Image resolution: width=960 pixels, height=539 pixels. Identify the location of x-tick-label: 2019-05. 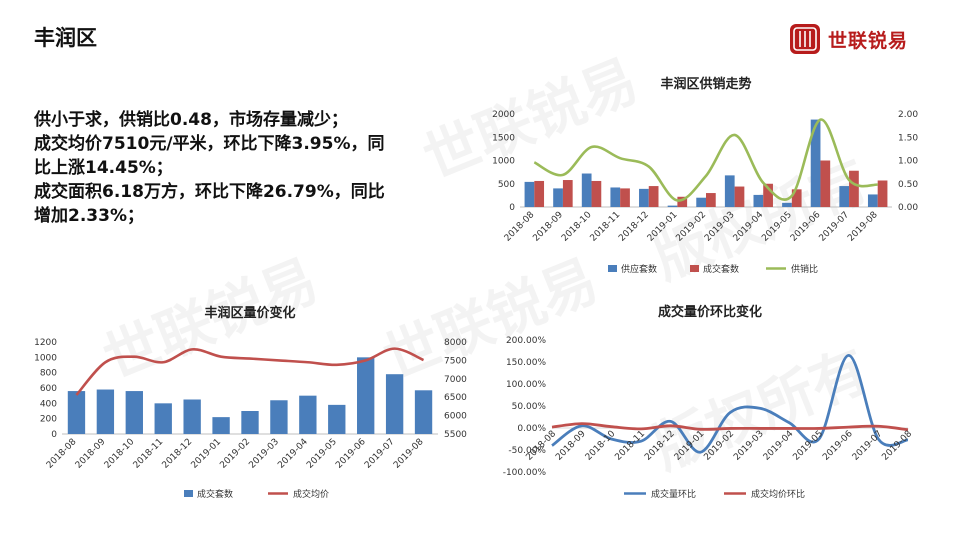
(322, 454).